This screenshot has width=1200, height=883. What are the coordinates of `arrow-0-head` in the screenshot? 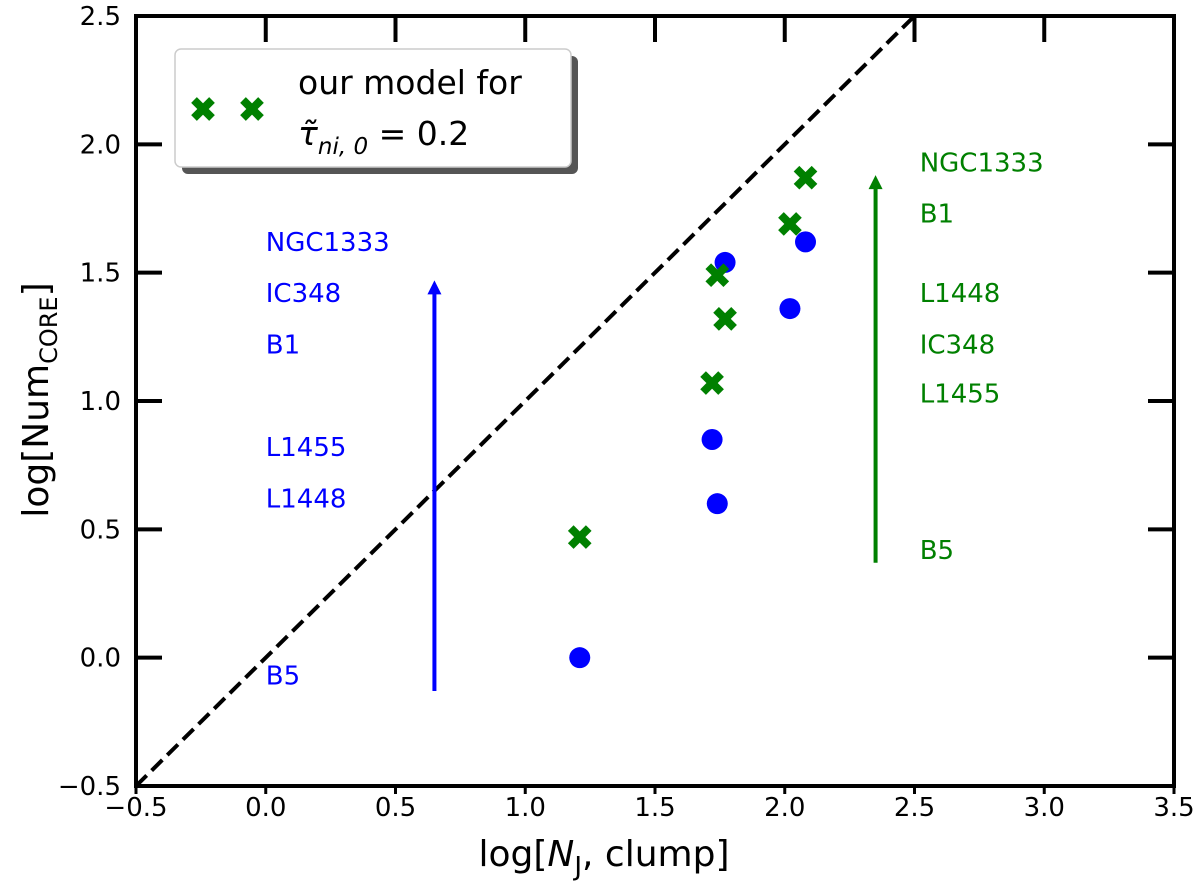 It's located at (434, 287).